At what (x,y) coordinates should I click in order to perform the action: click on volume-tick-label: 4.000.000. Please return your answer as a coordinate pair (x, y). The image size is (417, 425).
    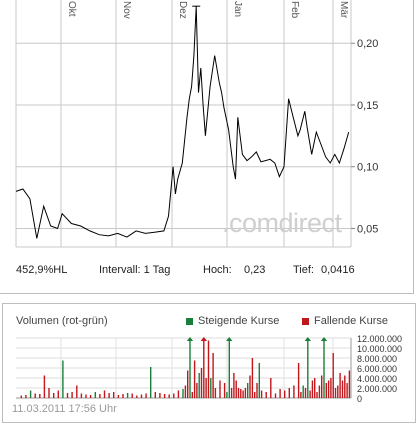
    Looking at the image, I should click on (377, 379).